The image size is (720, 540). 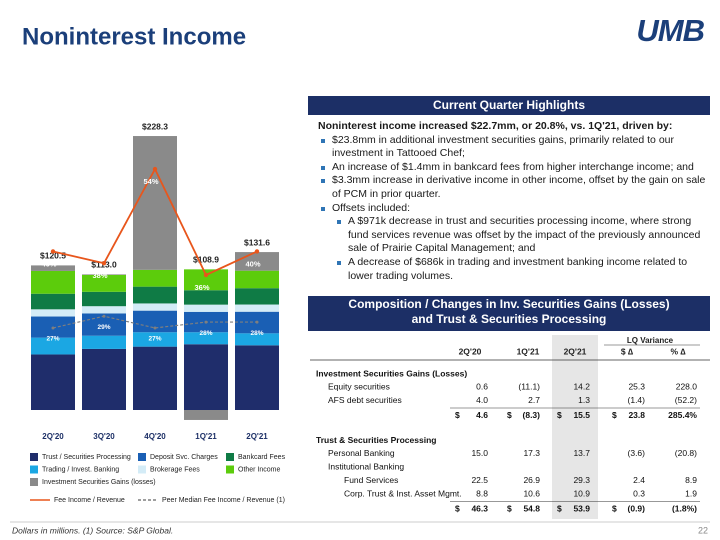 What do you see at coordinates (53, 256) in the screenshot?
I see `total-label: $120.5` at bounding box center [53, 256].